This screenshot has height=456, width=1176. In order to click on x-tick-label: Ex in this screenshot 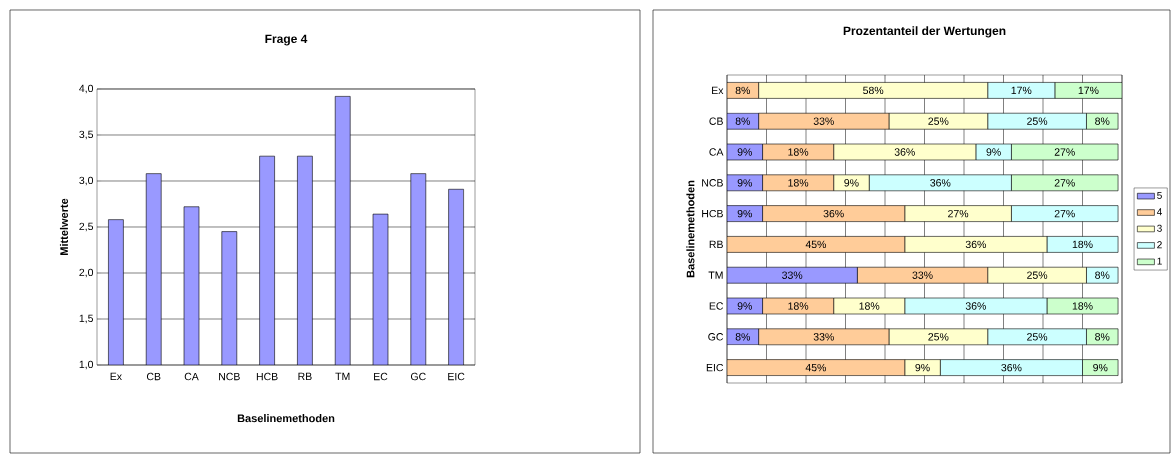, I will do `click(116, 376)`.